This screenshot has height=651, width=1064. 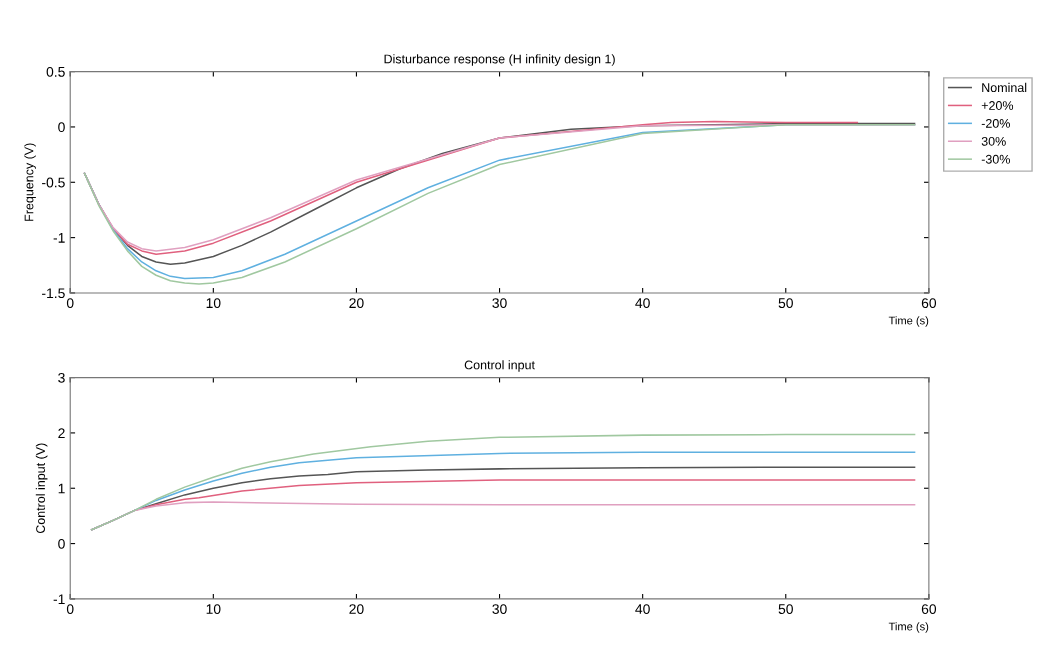 What do you see at coordinates (55, 71) in the screenshot?
I see `y-tick-label: 0.5` at bounding box center [55, 71].